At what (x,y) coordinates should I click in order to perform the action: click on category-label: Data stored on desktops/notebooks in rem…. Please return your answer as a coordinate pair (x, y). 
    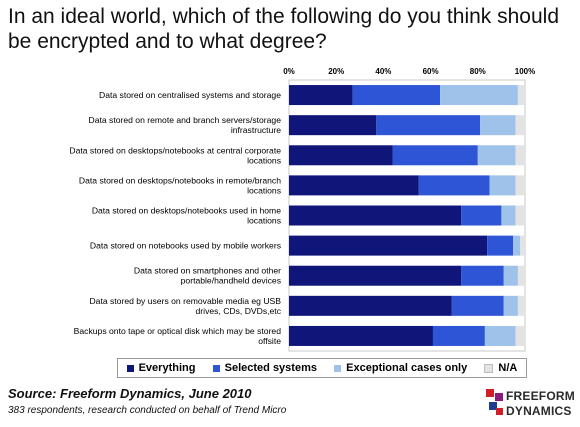
    Looking at the image, I should click on (180, 185).